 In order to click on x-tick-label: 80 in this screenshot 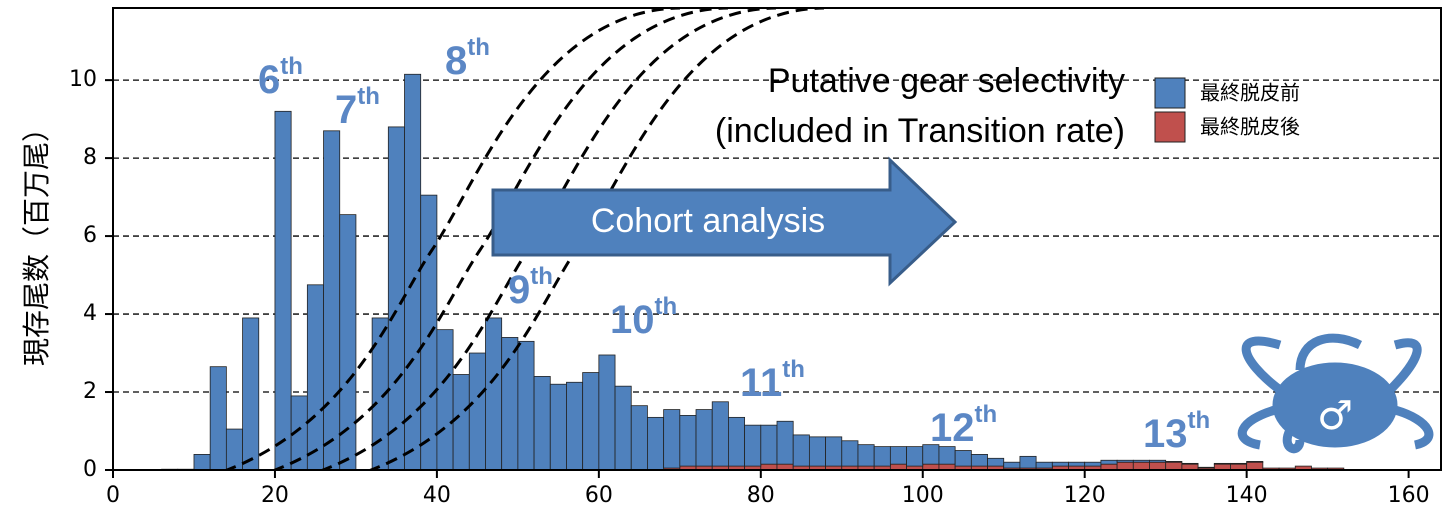, I will do `click(761, 495)`.